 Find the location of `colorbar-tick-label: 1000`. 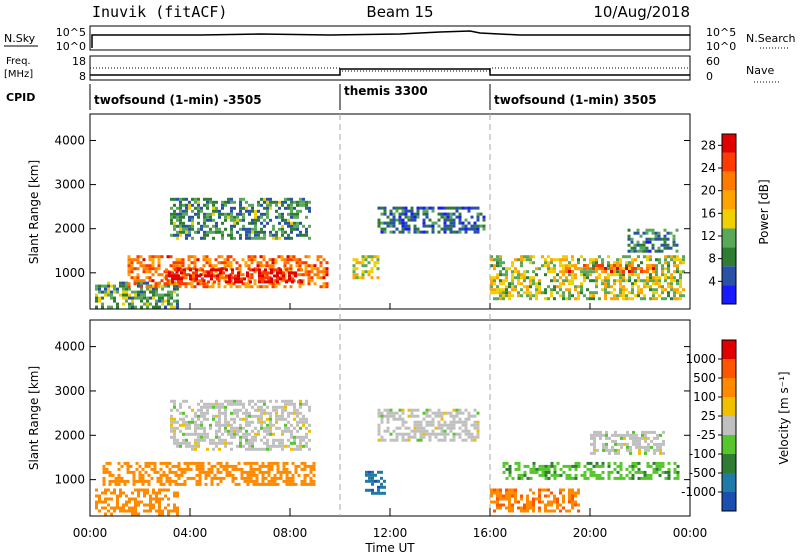

colorbar-tick-label: 1000 is located at coordinates (700, 359).